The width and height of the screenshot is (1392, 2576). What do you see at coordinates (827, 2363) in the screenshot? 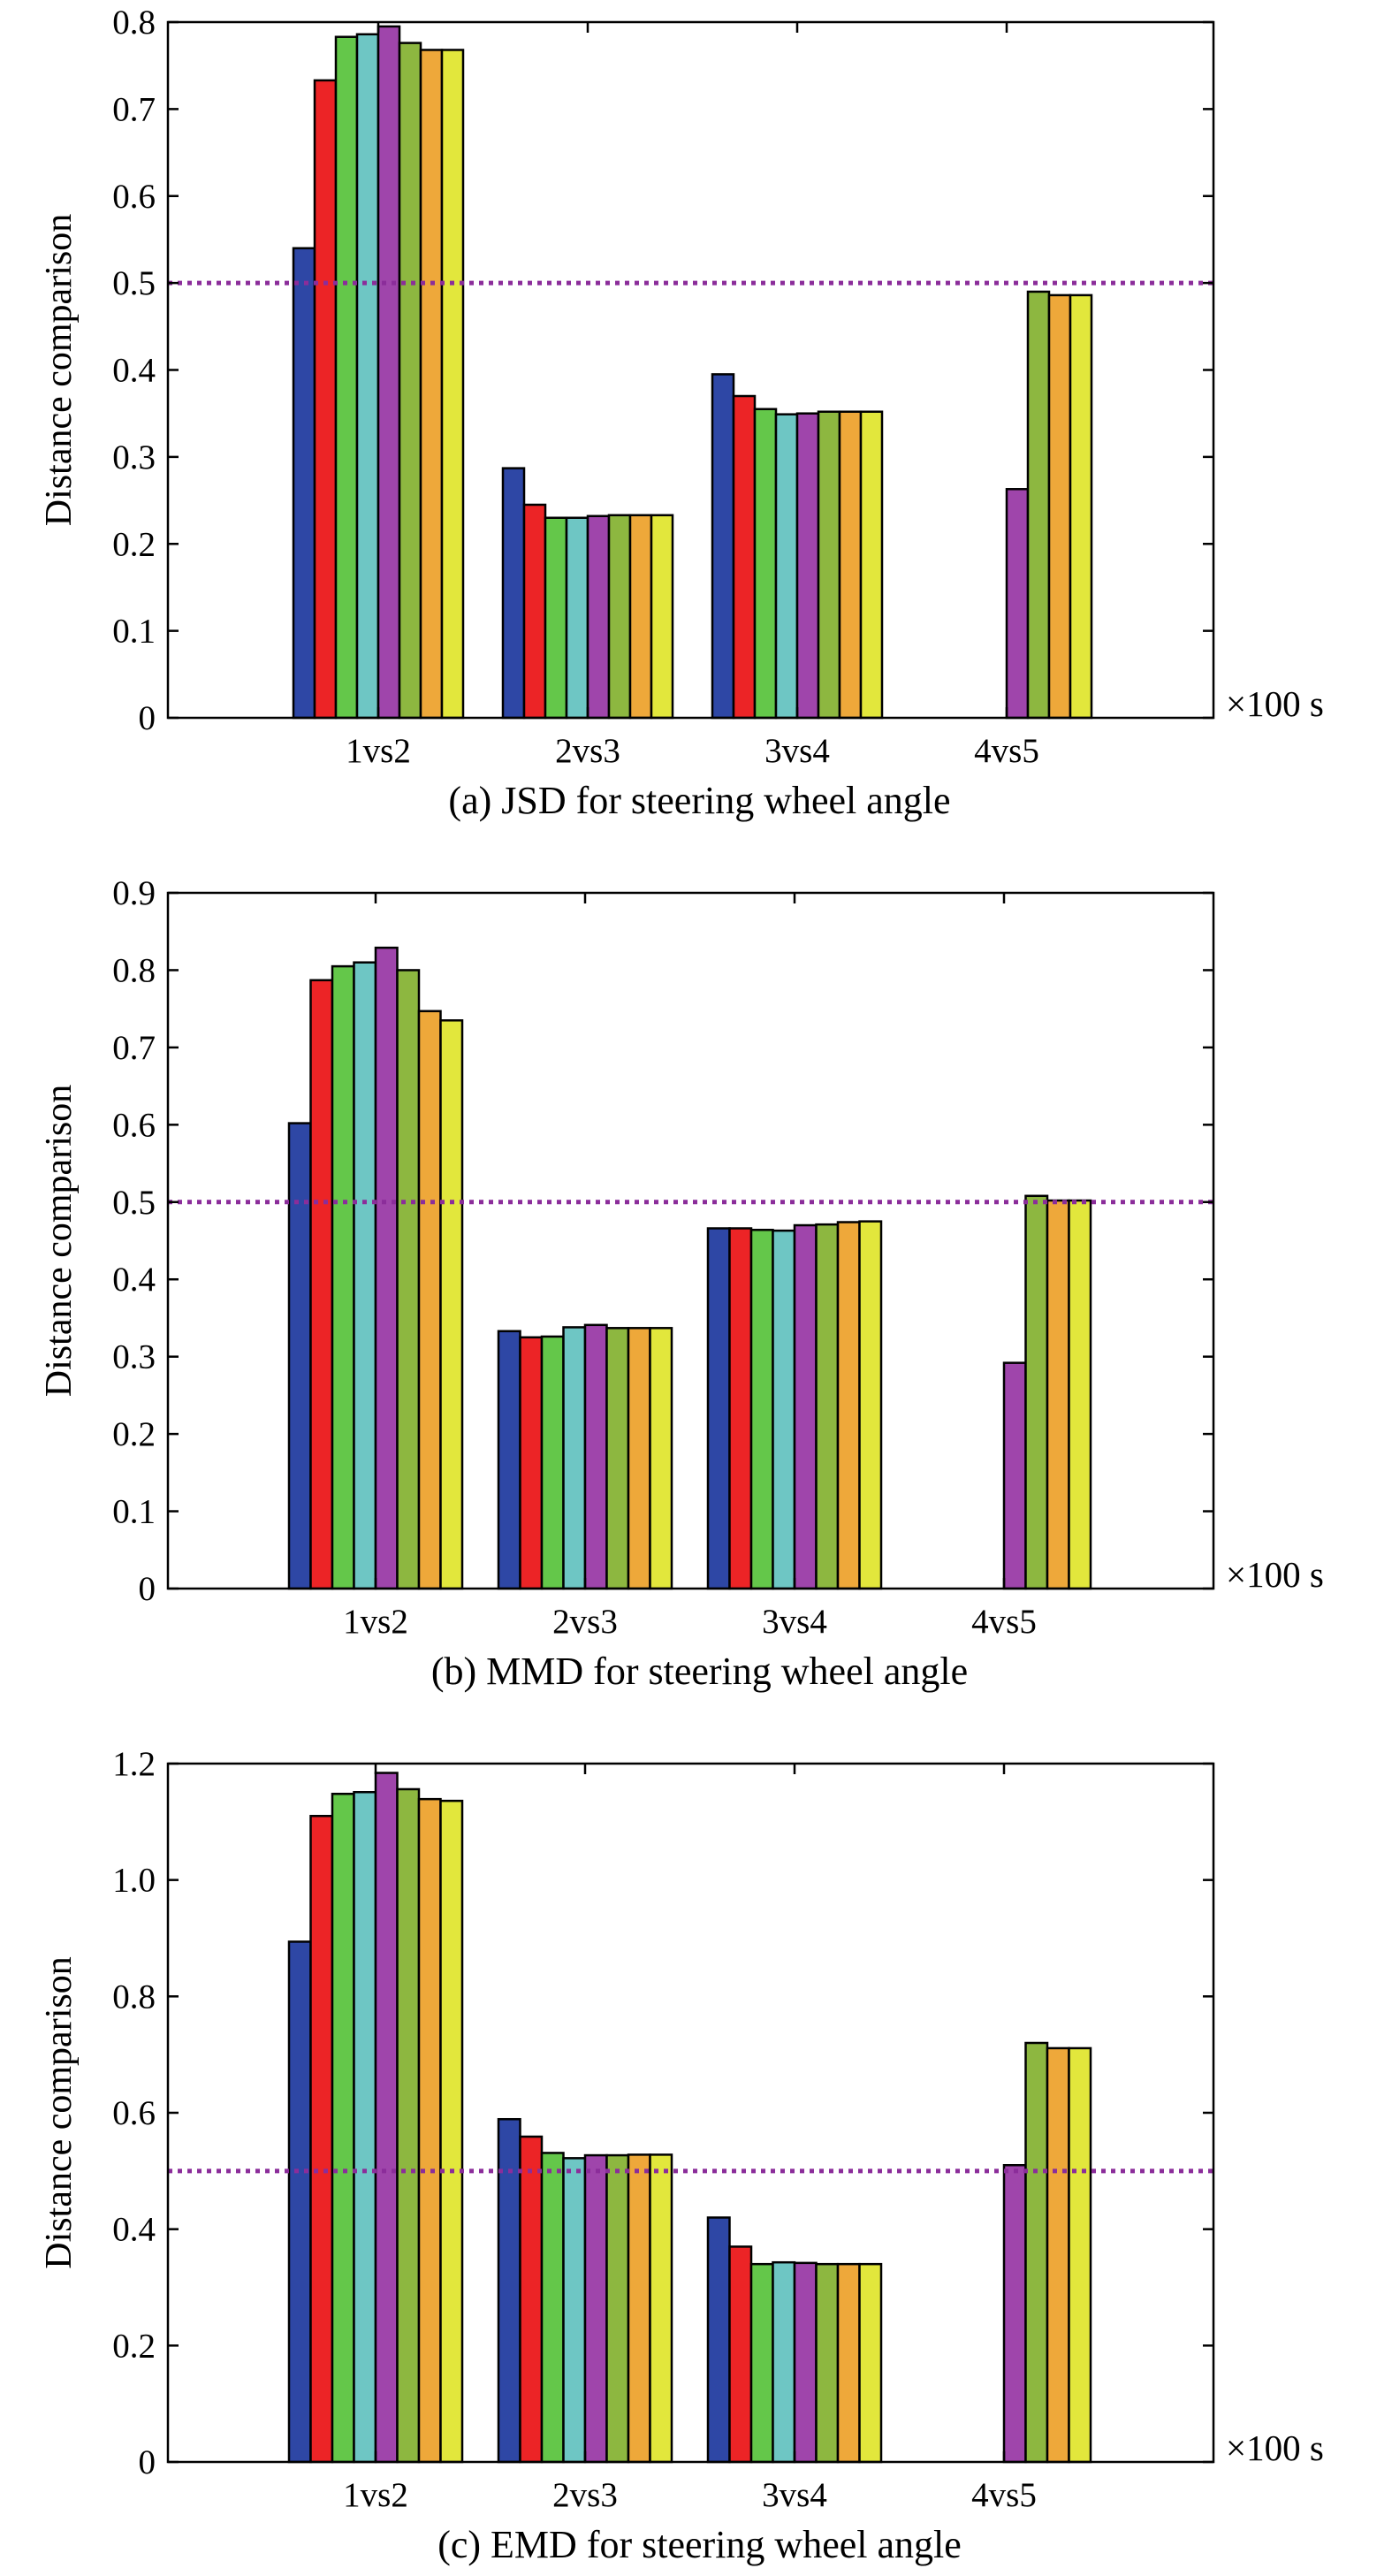
I see `bar-3vs4-s6` at bounding box center [827, 2363].